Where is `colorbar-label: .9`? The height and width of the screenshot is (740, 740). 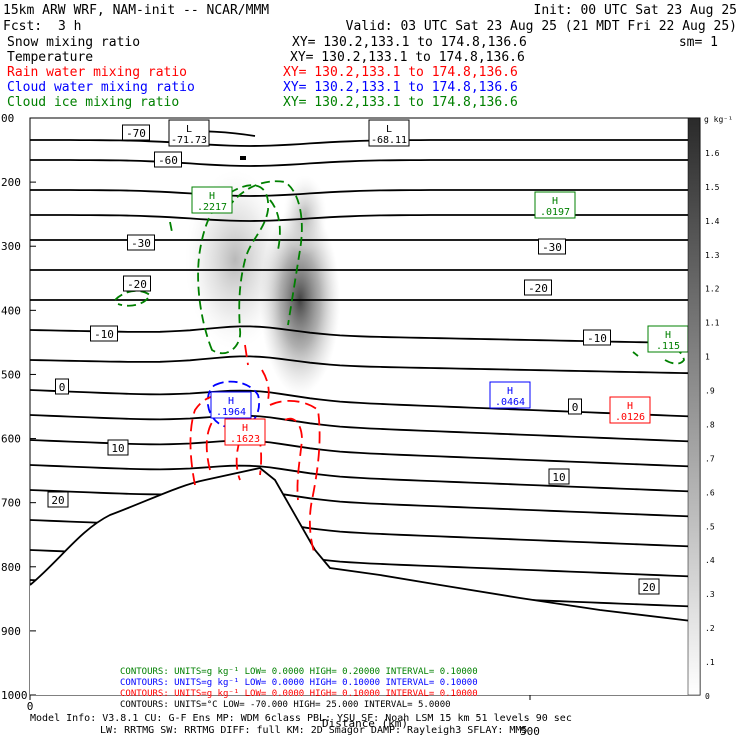 colorbar-label: .9 is located at coordinates (710, 391).